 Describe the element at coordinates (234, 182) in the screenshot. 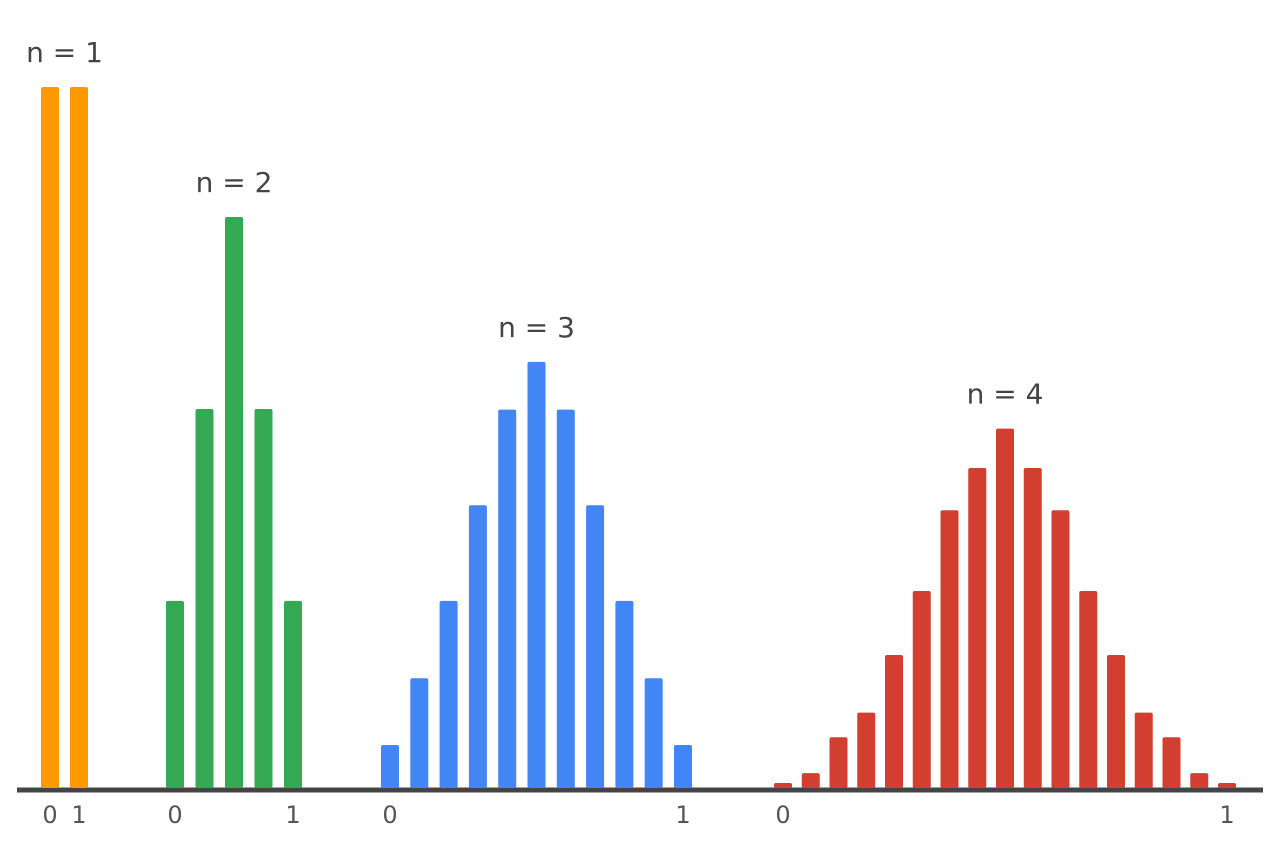

I see `group-title: n = 2` at that location.